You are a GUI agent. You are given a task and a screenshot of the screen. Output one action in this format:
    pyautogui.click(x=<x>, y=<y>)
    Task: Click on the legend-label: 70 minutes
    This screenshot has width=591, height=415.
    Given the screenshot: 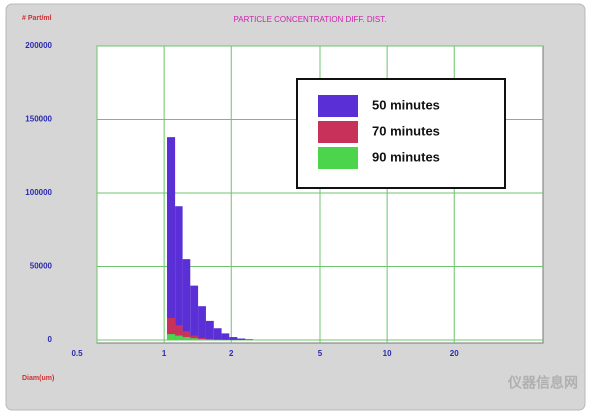 What is the action you would take?
    pyautogui.click(x=406, y=130)
    